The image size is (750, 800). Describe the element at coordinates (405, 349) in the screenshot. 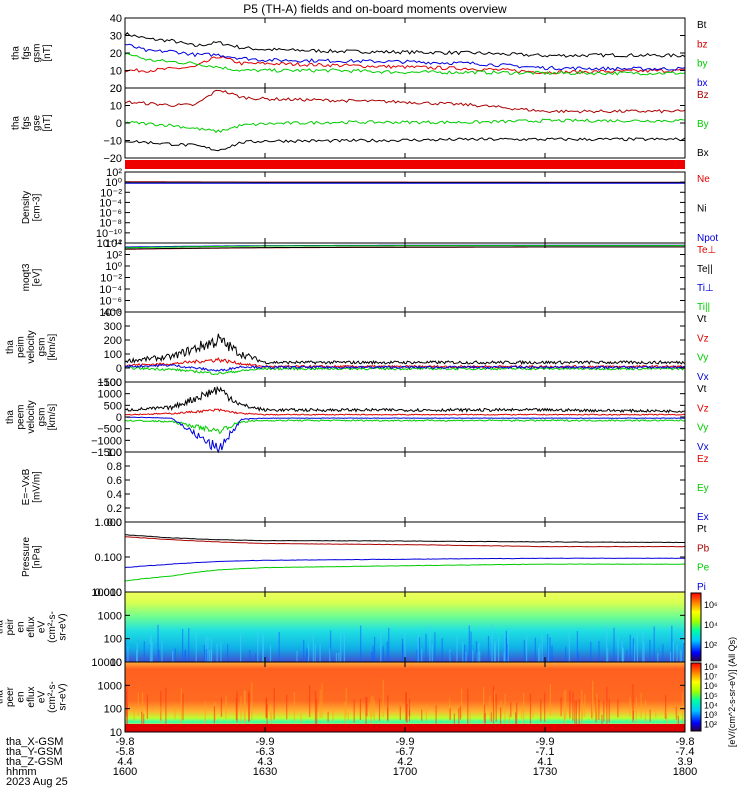

I see `series-vt-line` at that location.